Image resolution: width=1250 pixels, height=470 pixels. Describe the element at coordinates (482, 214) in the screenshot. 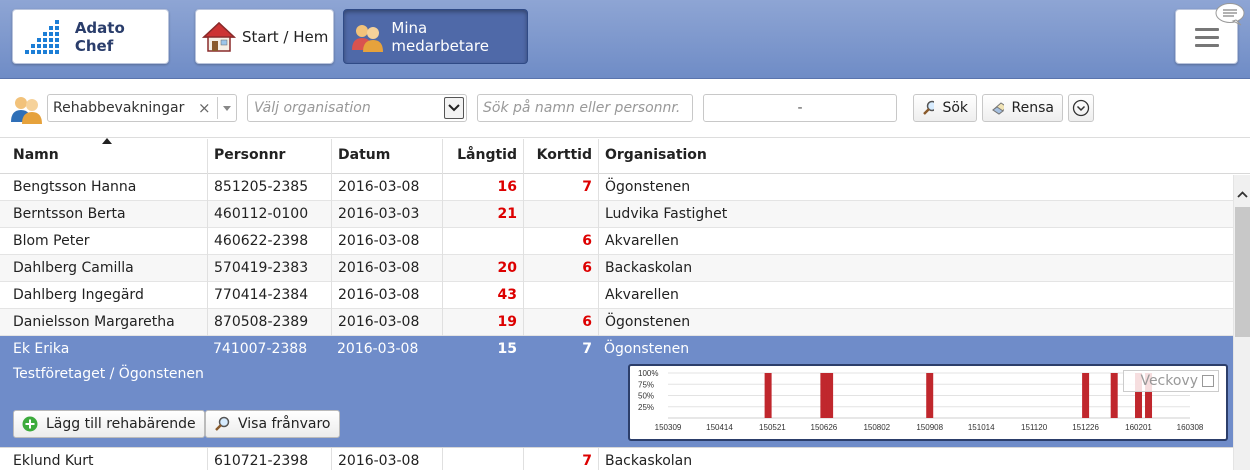

I see `cell-long-term: 21` at that location.